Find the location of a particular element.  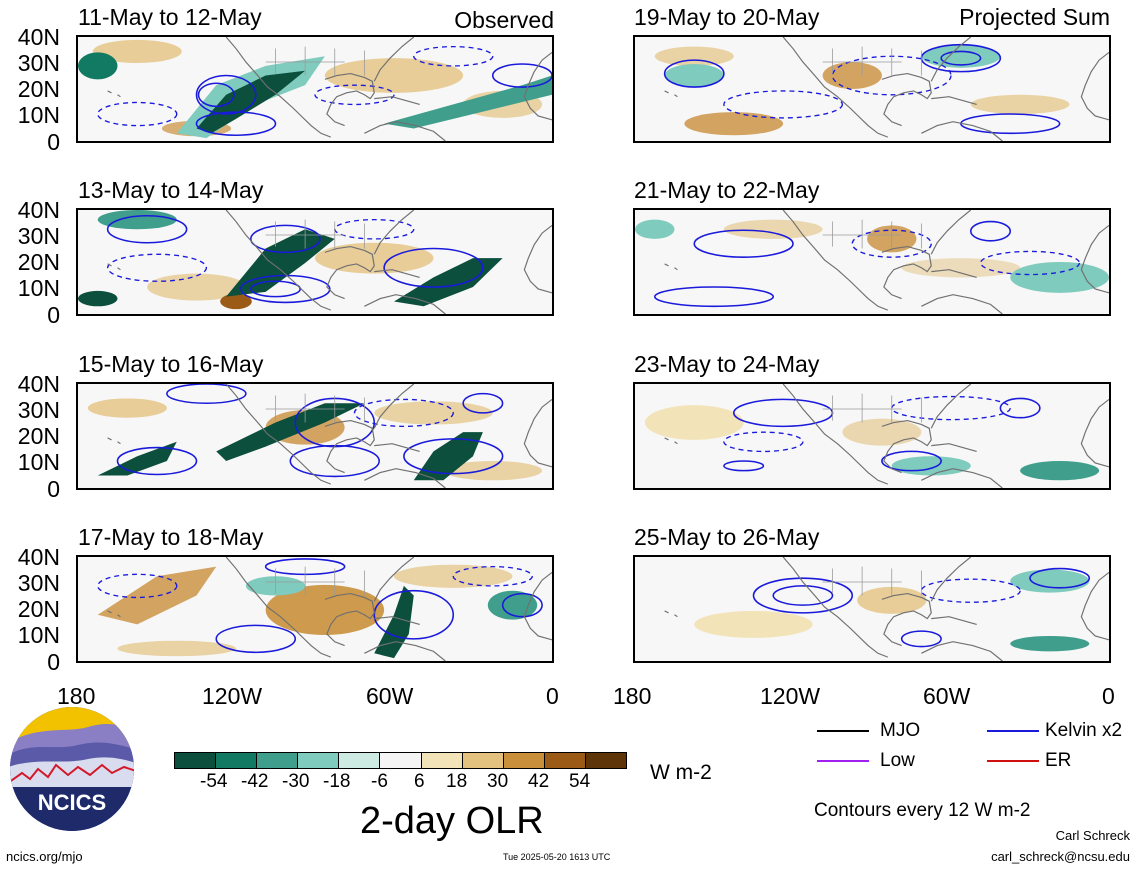

author-name: Carl Schreck is located at coordinates (1092, 835).